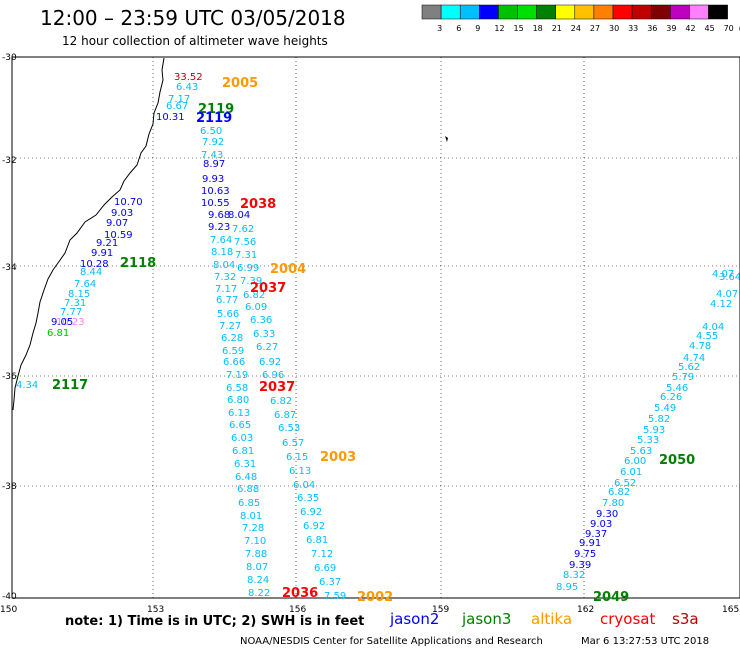  What do you see at coordinates (227, 300) in the screenshot?
I see `wave-height-value: 6.77` at bounding box center [227, 300].